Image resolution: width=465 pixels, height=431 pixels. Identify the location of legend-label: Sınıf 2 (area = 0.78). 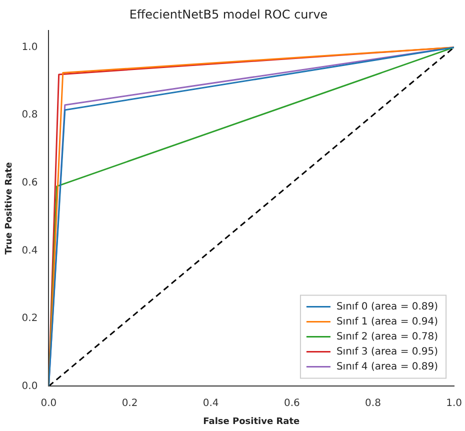
(387, 336).